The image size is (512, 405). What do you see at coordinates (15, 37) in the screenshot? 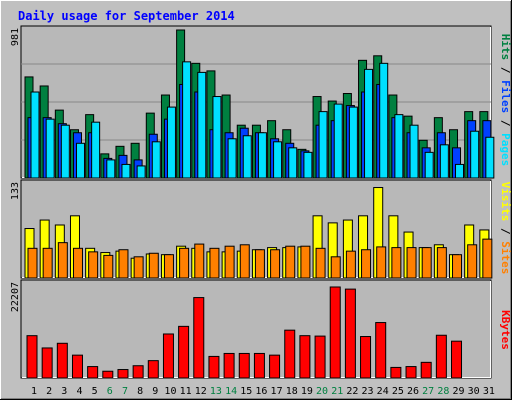
I see `y-max-label-top: 981` at bounding box center [15, 37].